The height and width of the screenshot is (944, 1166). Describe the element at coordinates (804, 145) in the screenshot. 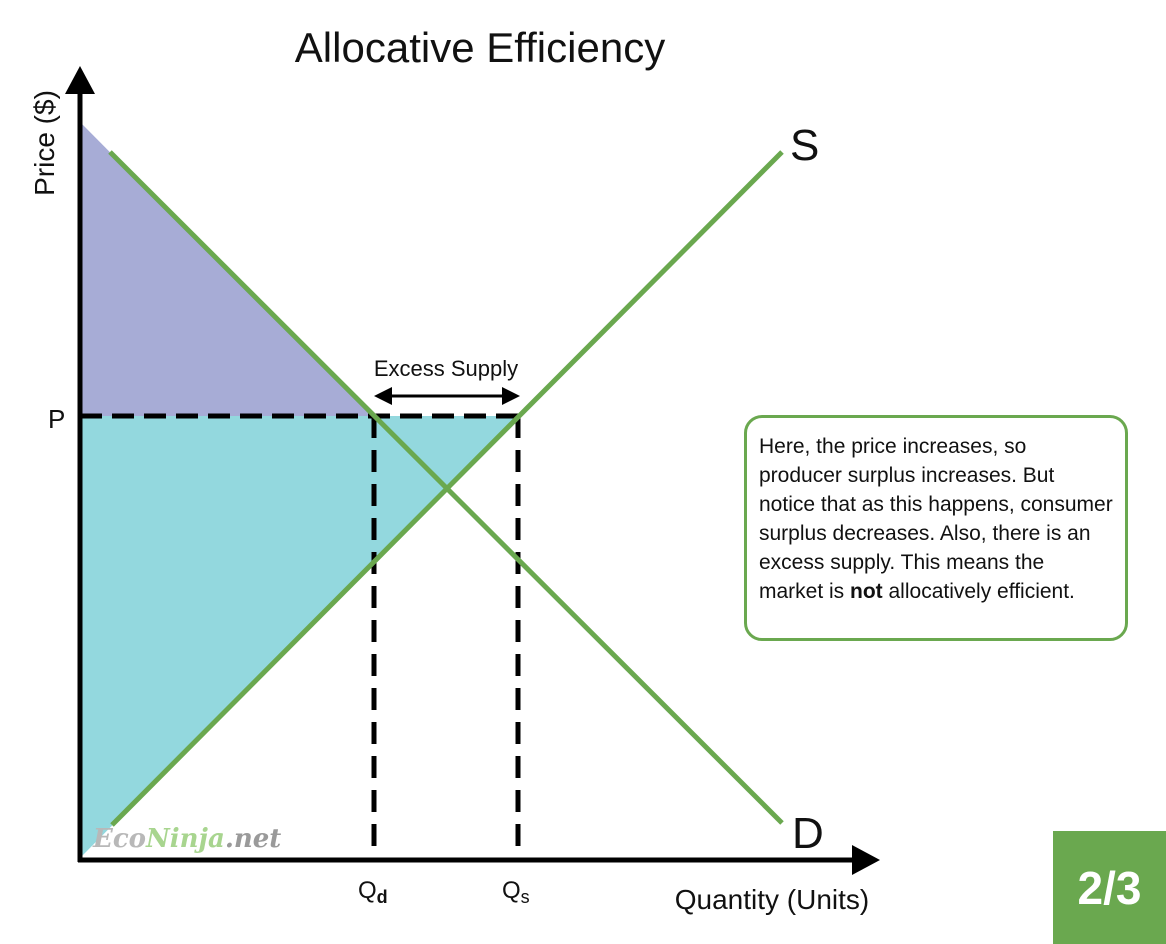

I see `supply-label: S` at that location.